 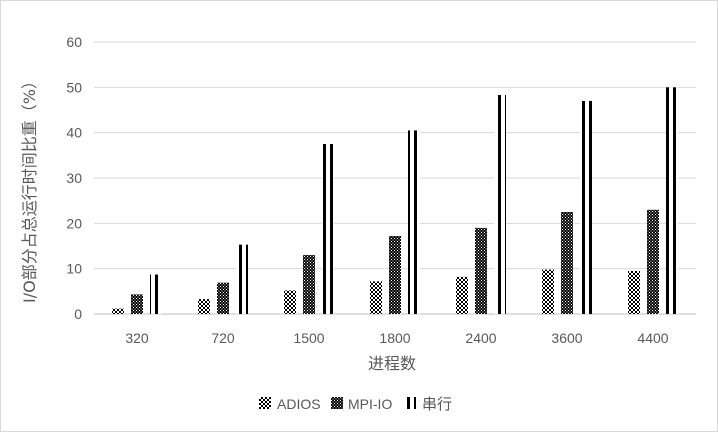 I want to click on y-tick-label: 10, so click(x=74, y=269).